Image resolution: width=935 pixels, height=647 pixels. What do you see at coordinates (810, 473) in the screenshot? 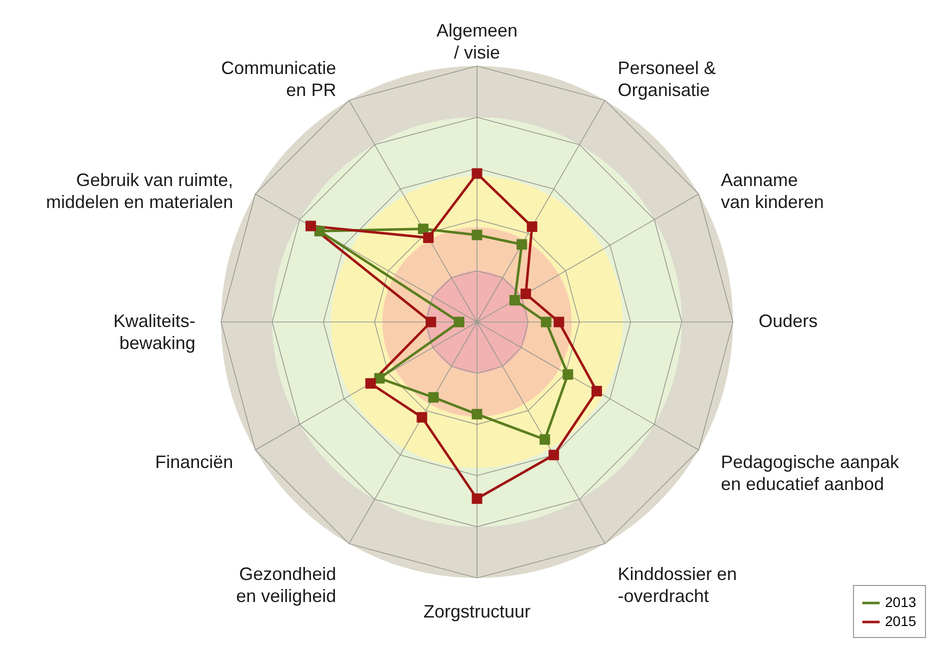
I see `spoke-label: Pedagogische aanpak en educatief aanbod` at bounding box center [810, 473].